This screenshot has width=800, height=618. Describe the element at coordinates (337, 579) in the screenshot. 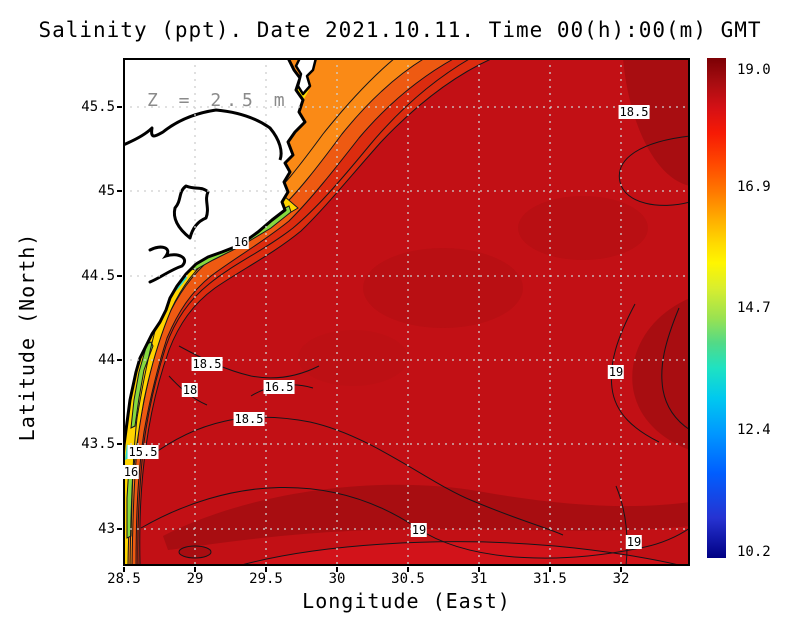

I see `x-tick-label: 30` at that location.